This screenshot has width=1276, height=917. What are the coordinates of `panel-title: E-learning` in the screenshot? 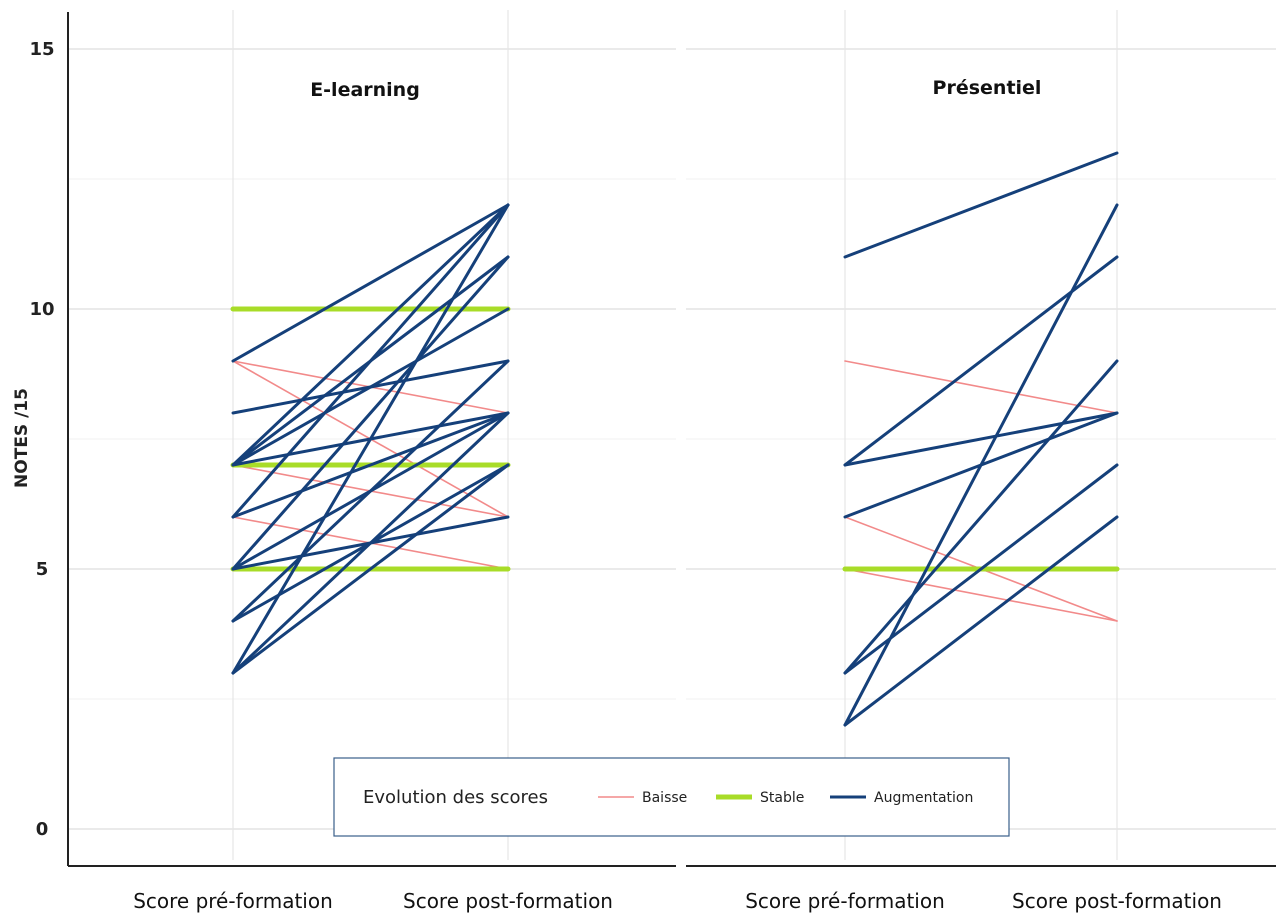 It's located at (365, 90).